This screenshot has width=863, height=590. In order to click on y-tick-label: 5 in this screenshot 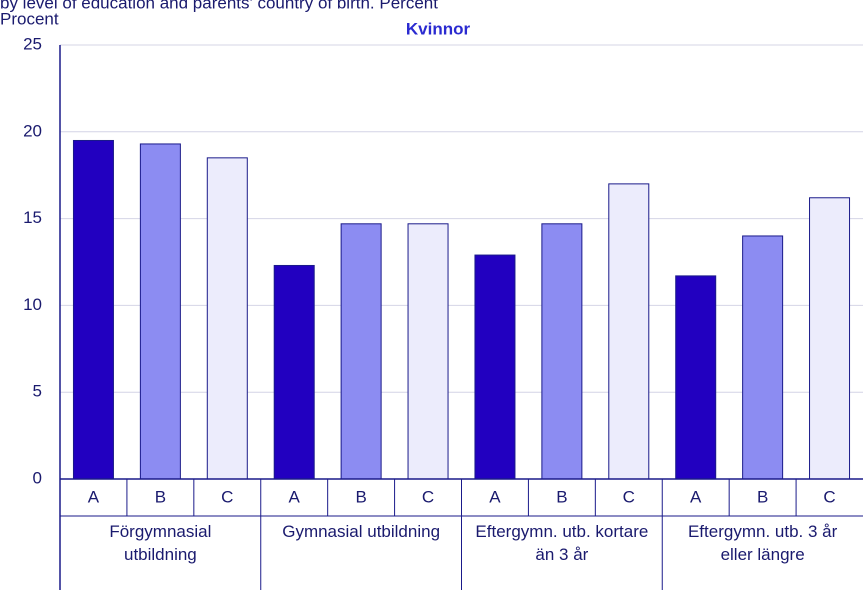, I will do `click(37, 391)`.